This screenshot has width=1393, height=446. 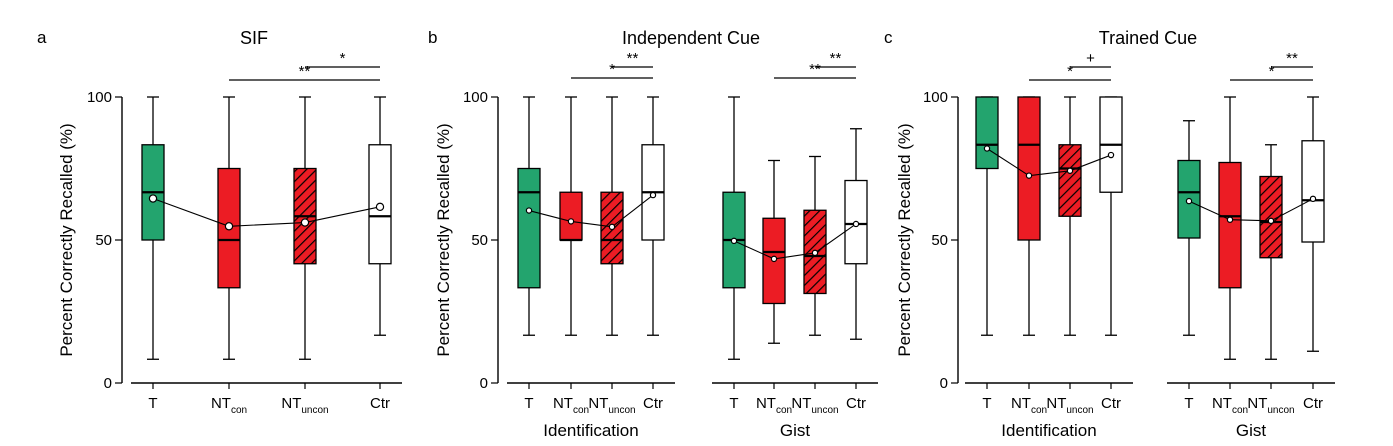 What do you see at coordinates (590, 430) in the screenshot?
I see `group-label: Identification` at bounding box center [590, 430].